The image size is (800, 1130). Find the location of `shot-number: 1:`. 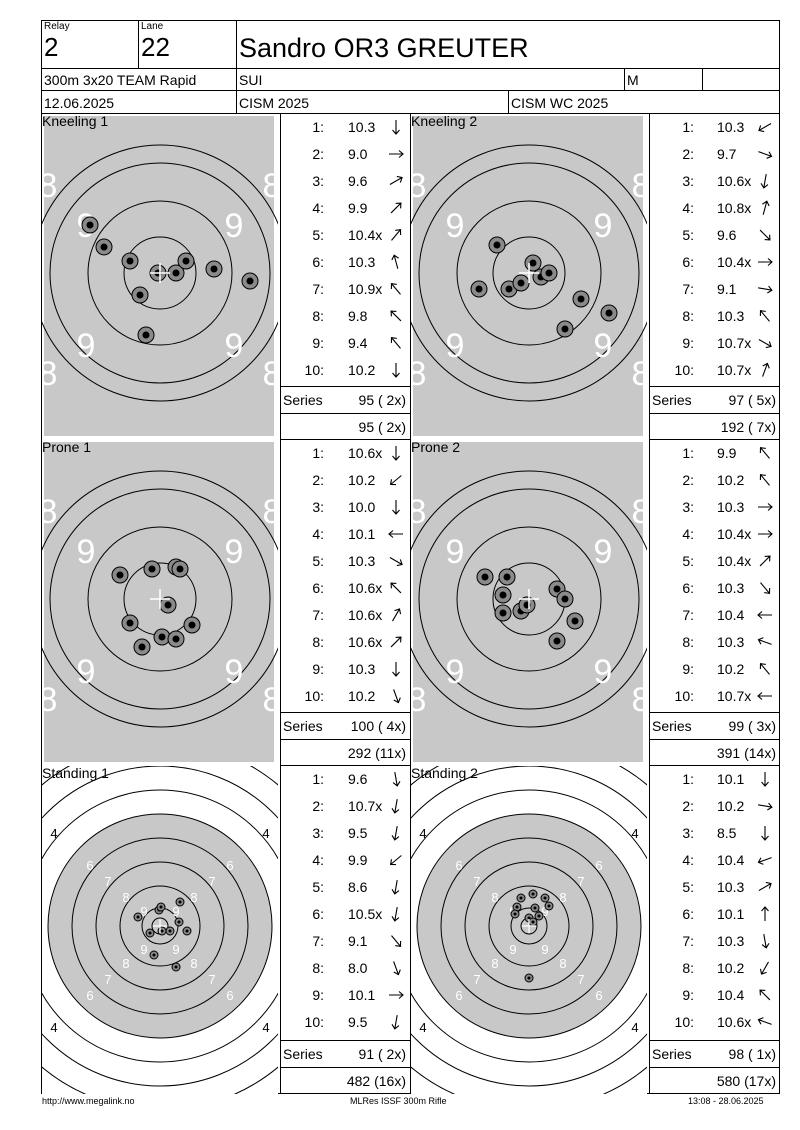

shot-number: 1: is located at coordinates (688, 127).